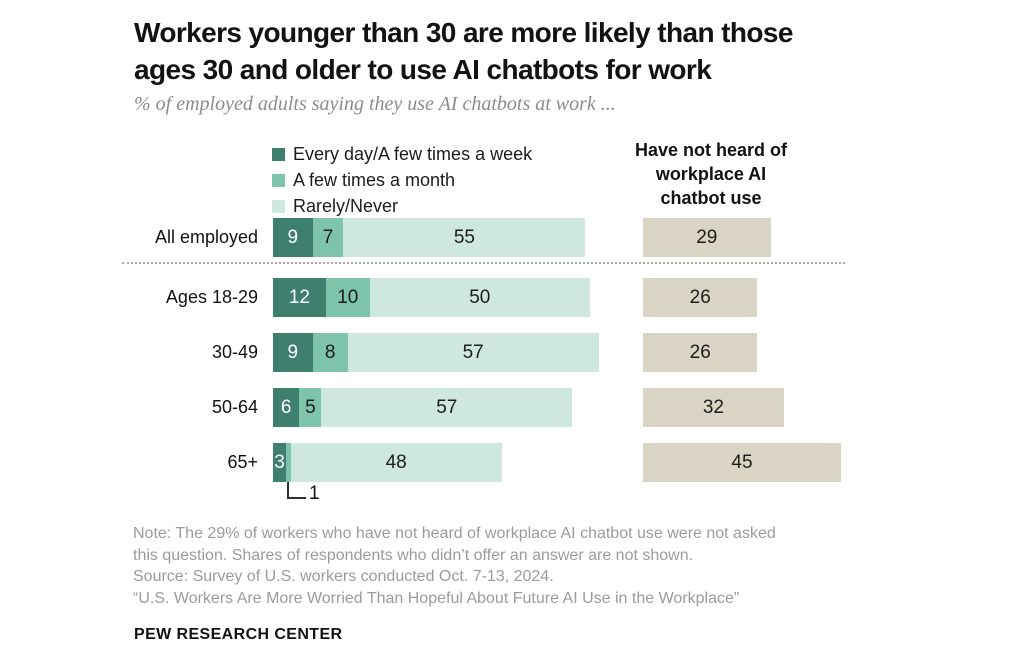 The height and width of the screenshot is (671, 1024). I want to click on secondary-header-line-1: Have not heard of, so click(711, 150).